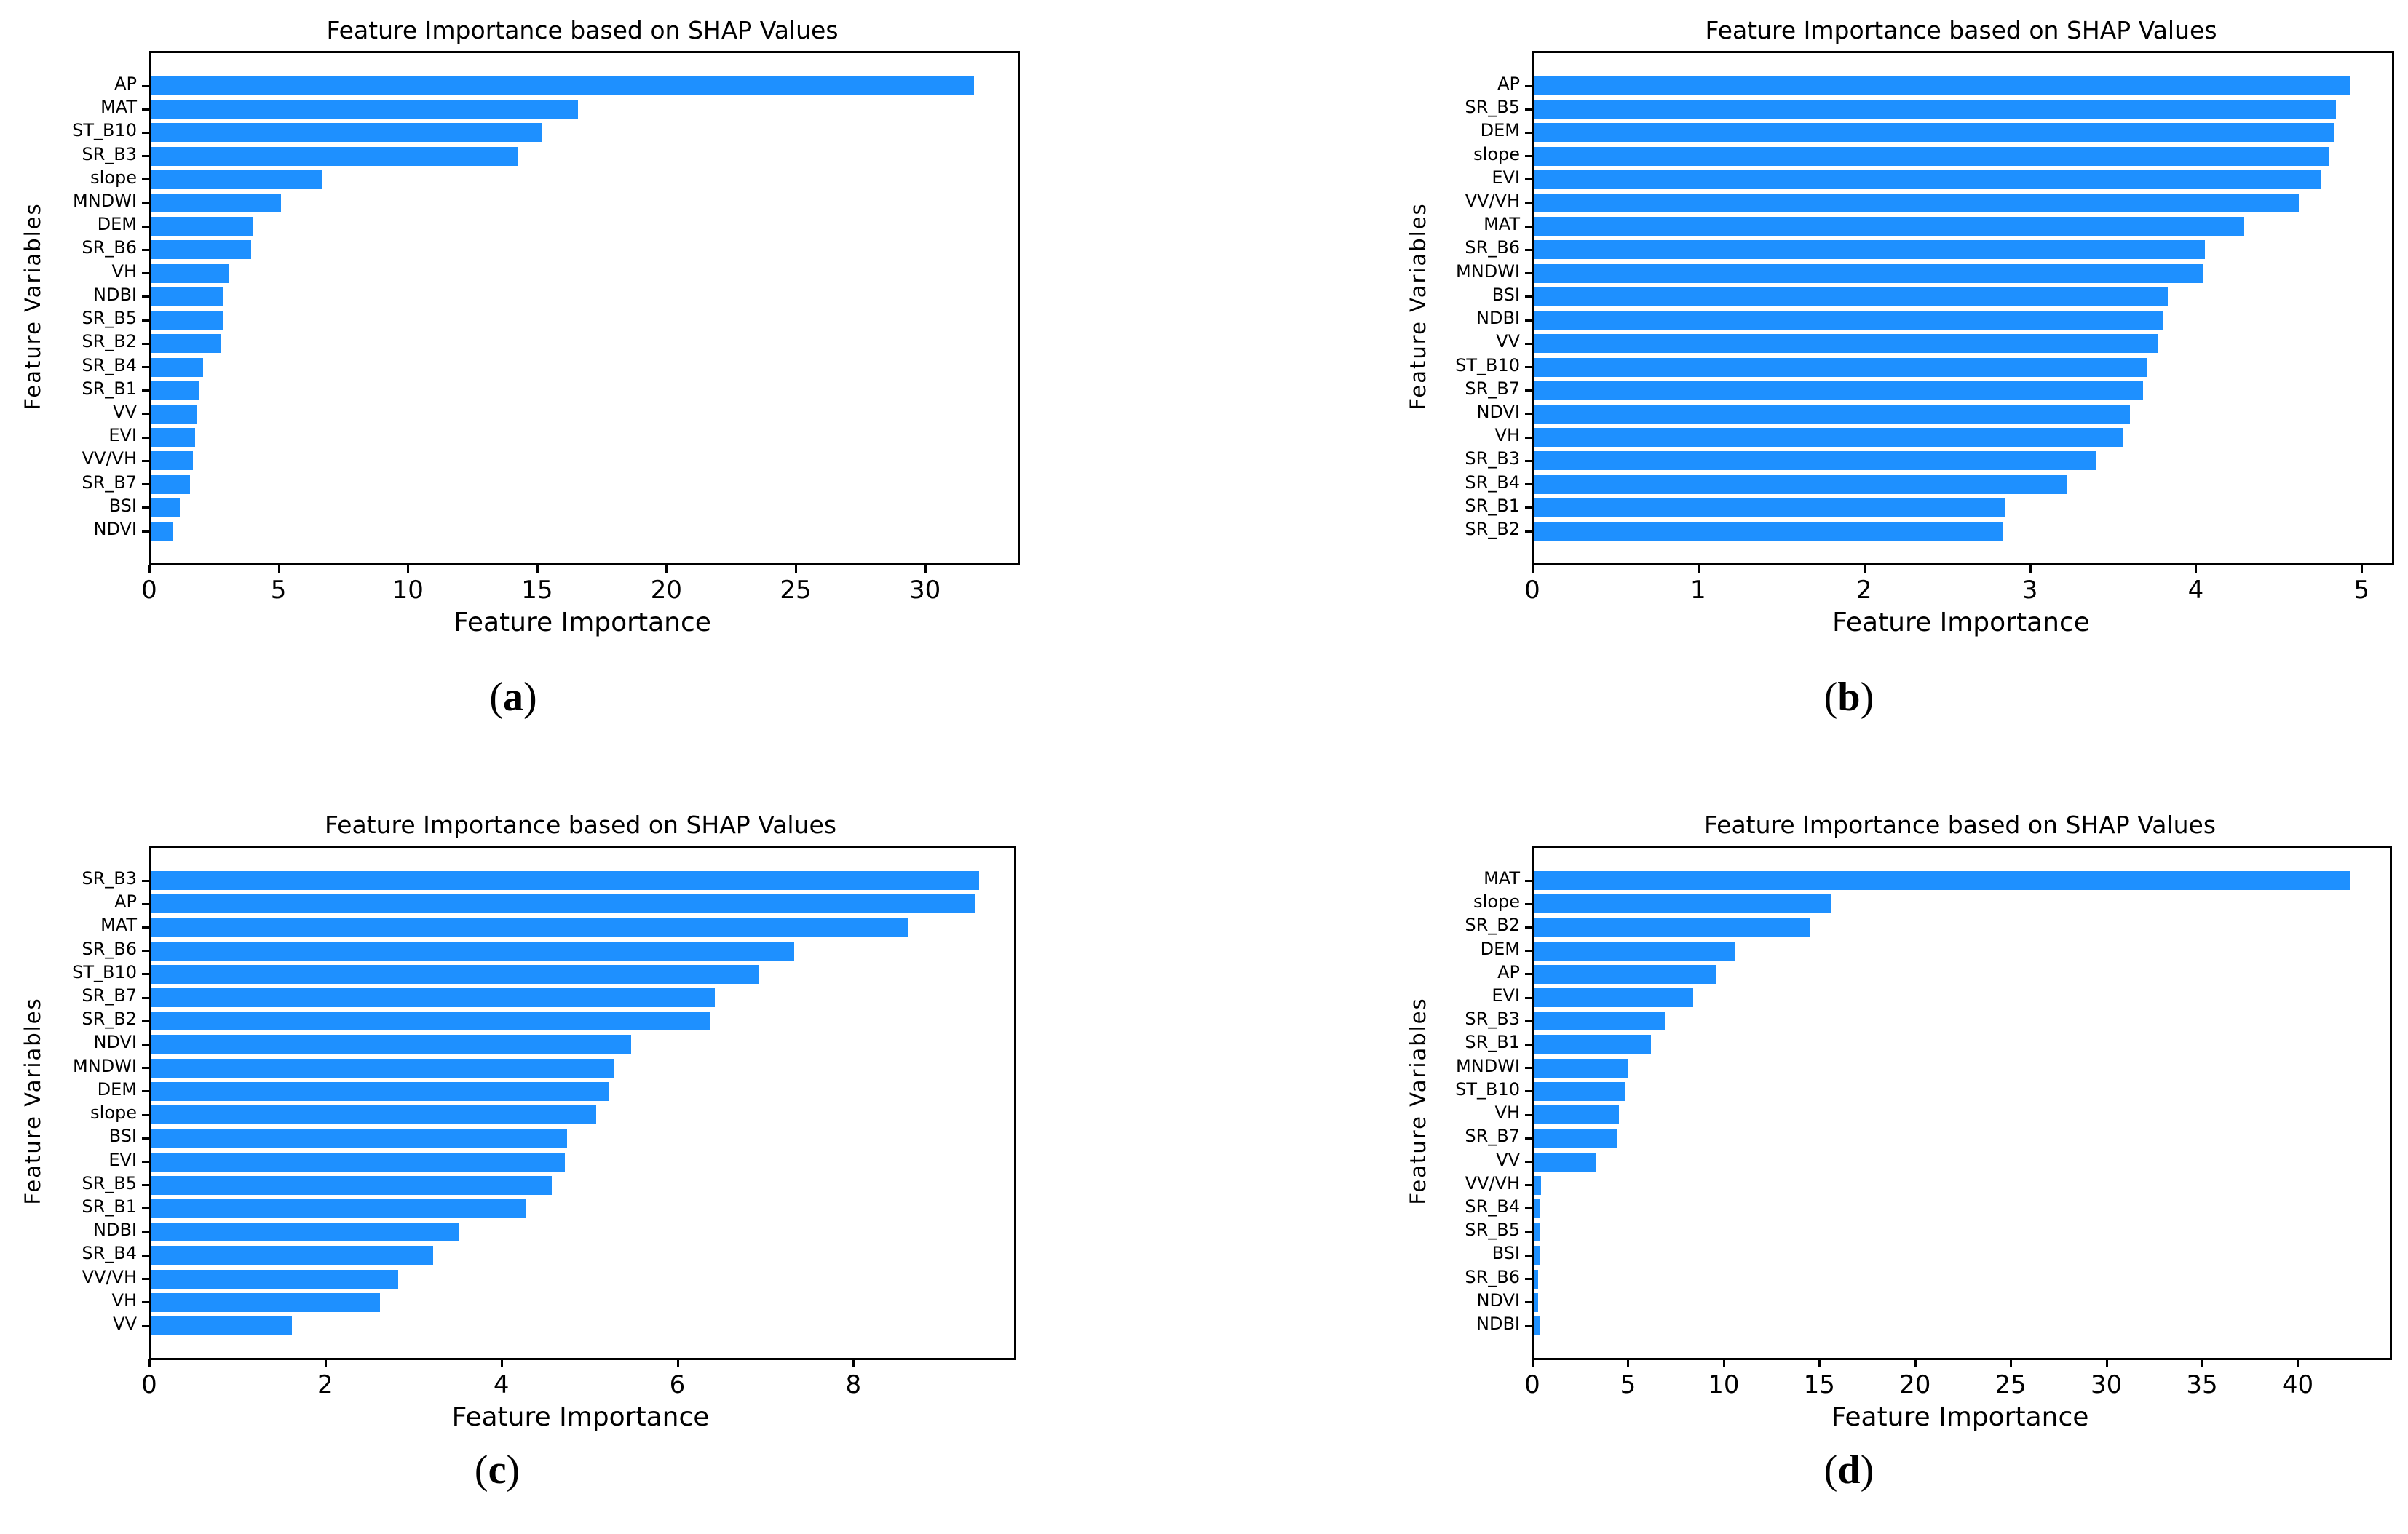 The image size is (2408, 1534). I want to click on caption-close-paren: ), so click(1867, 1470).